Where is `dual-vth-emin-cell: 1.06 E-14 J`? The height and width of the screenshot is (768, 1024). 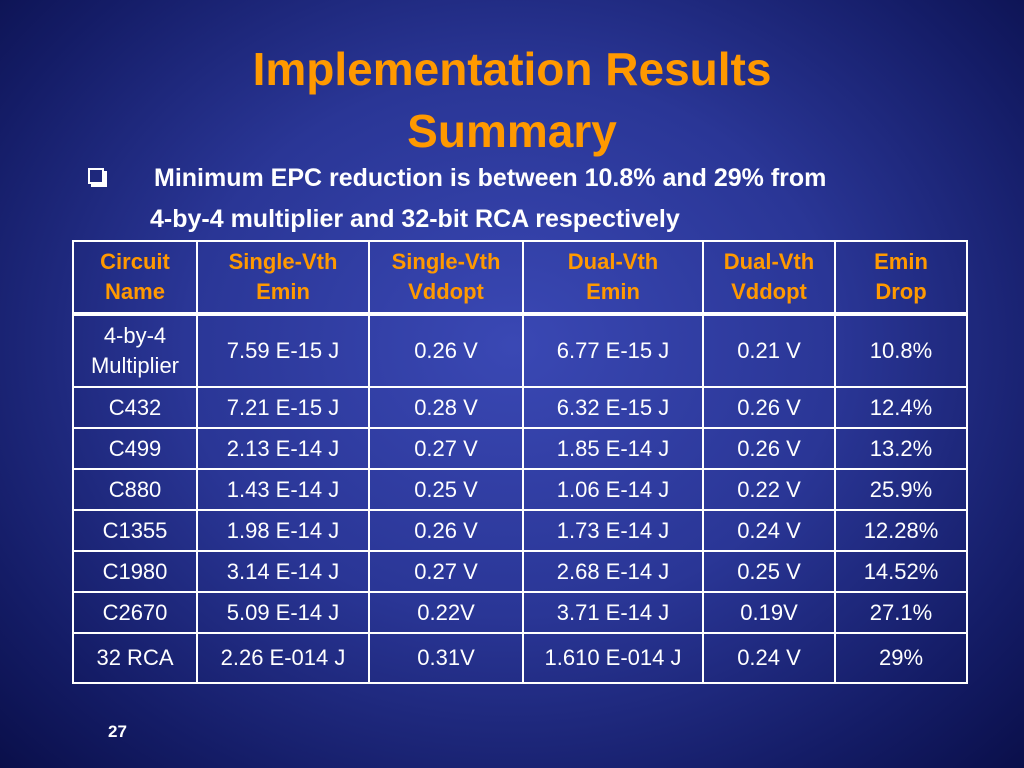
dual-vth-emin-cell: 1.06 E-14 J is located at coordinates (613, 489).